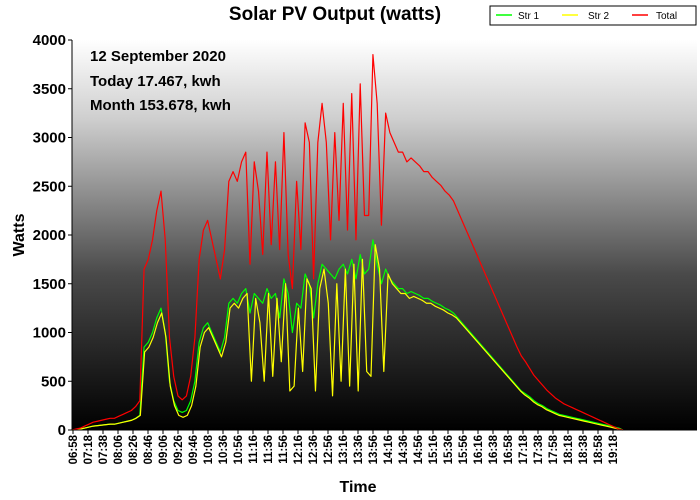 This screenshot has width=700, height=500. I want to click on x-tick-label: 08:46, so click(149, 449).